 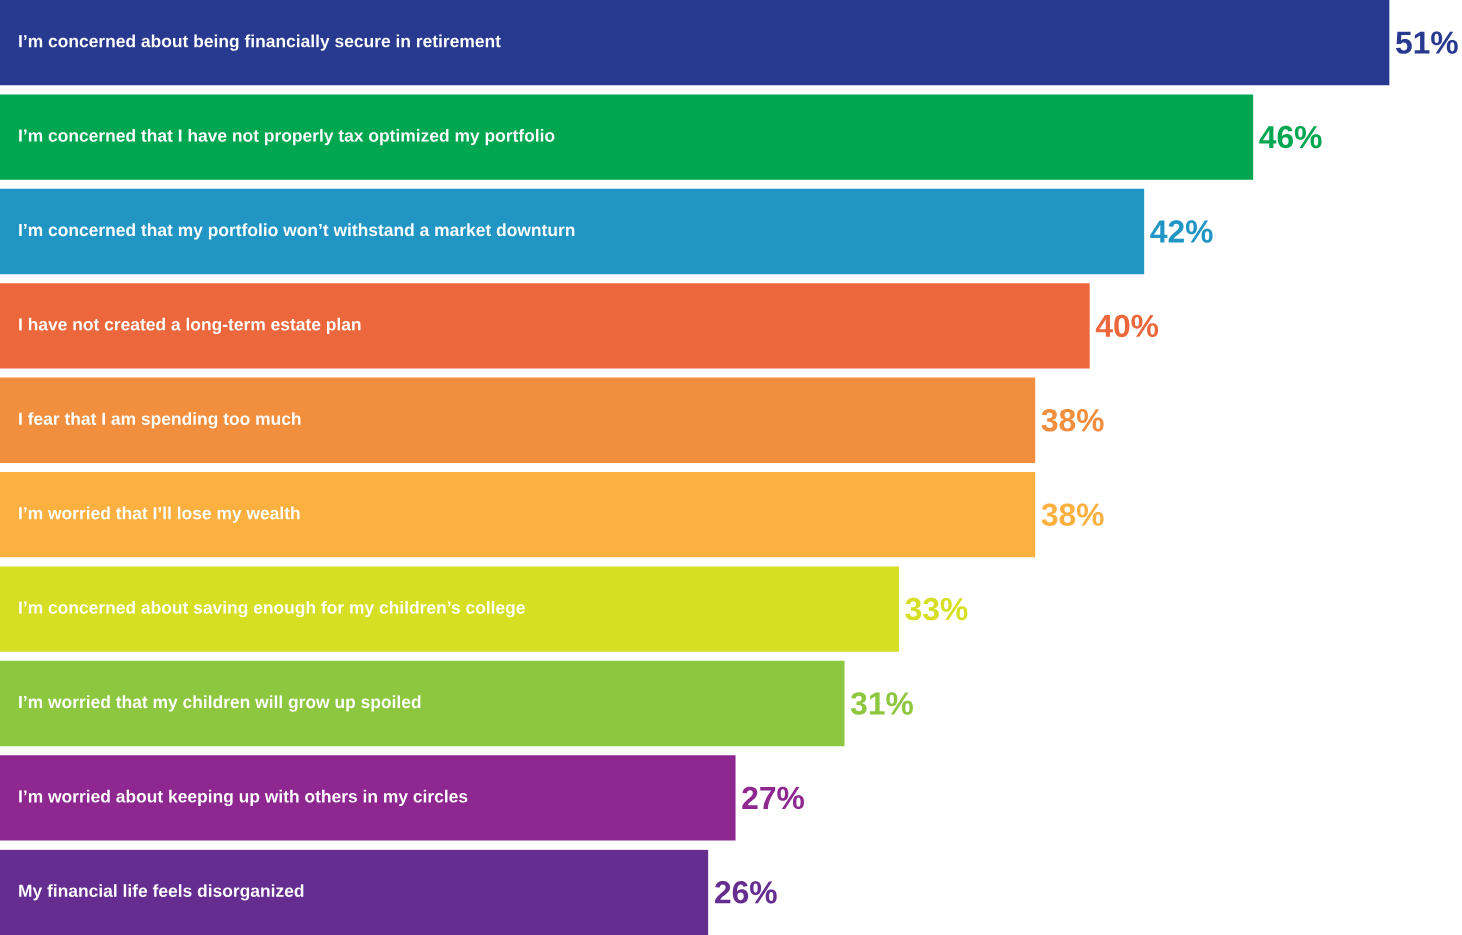 What do you see at coordinates (161, 892) in the screenshot?
I see `y-tick-label: My financial life feels disorganized` at bounding box center [161, 892].